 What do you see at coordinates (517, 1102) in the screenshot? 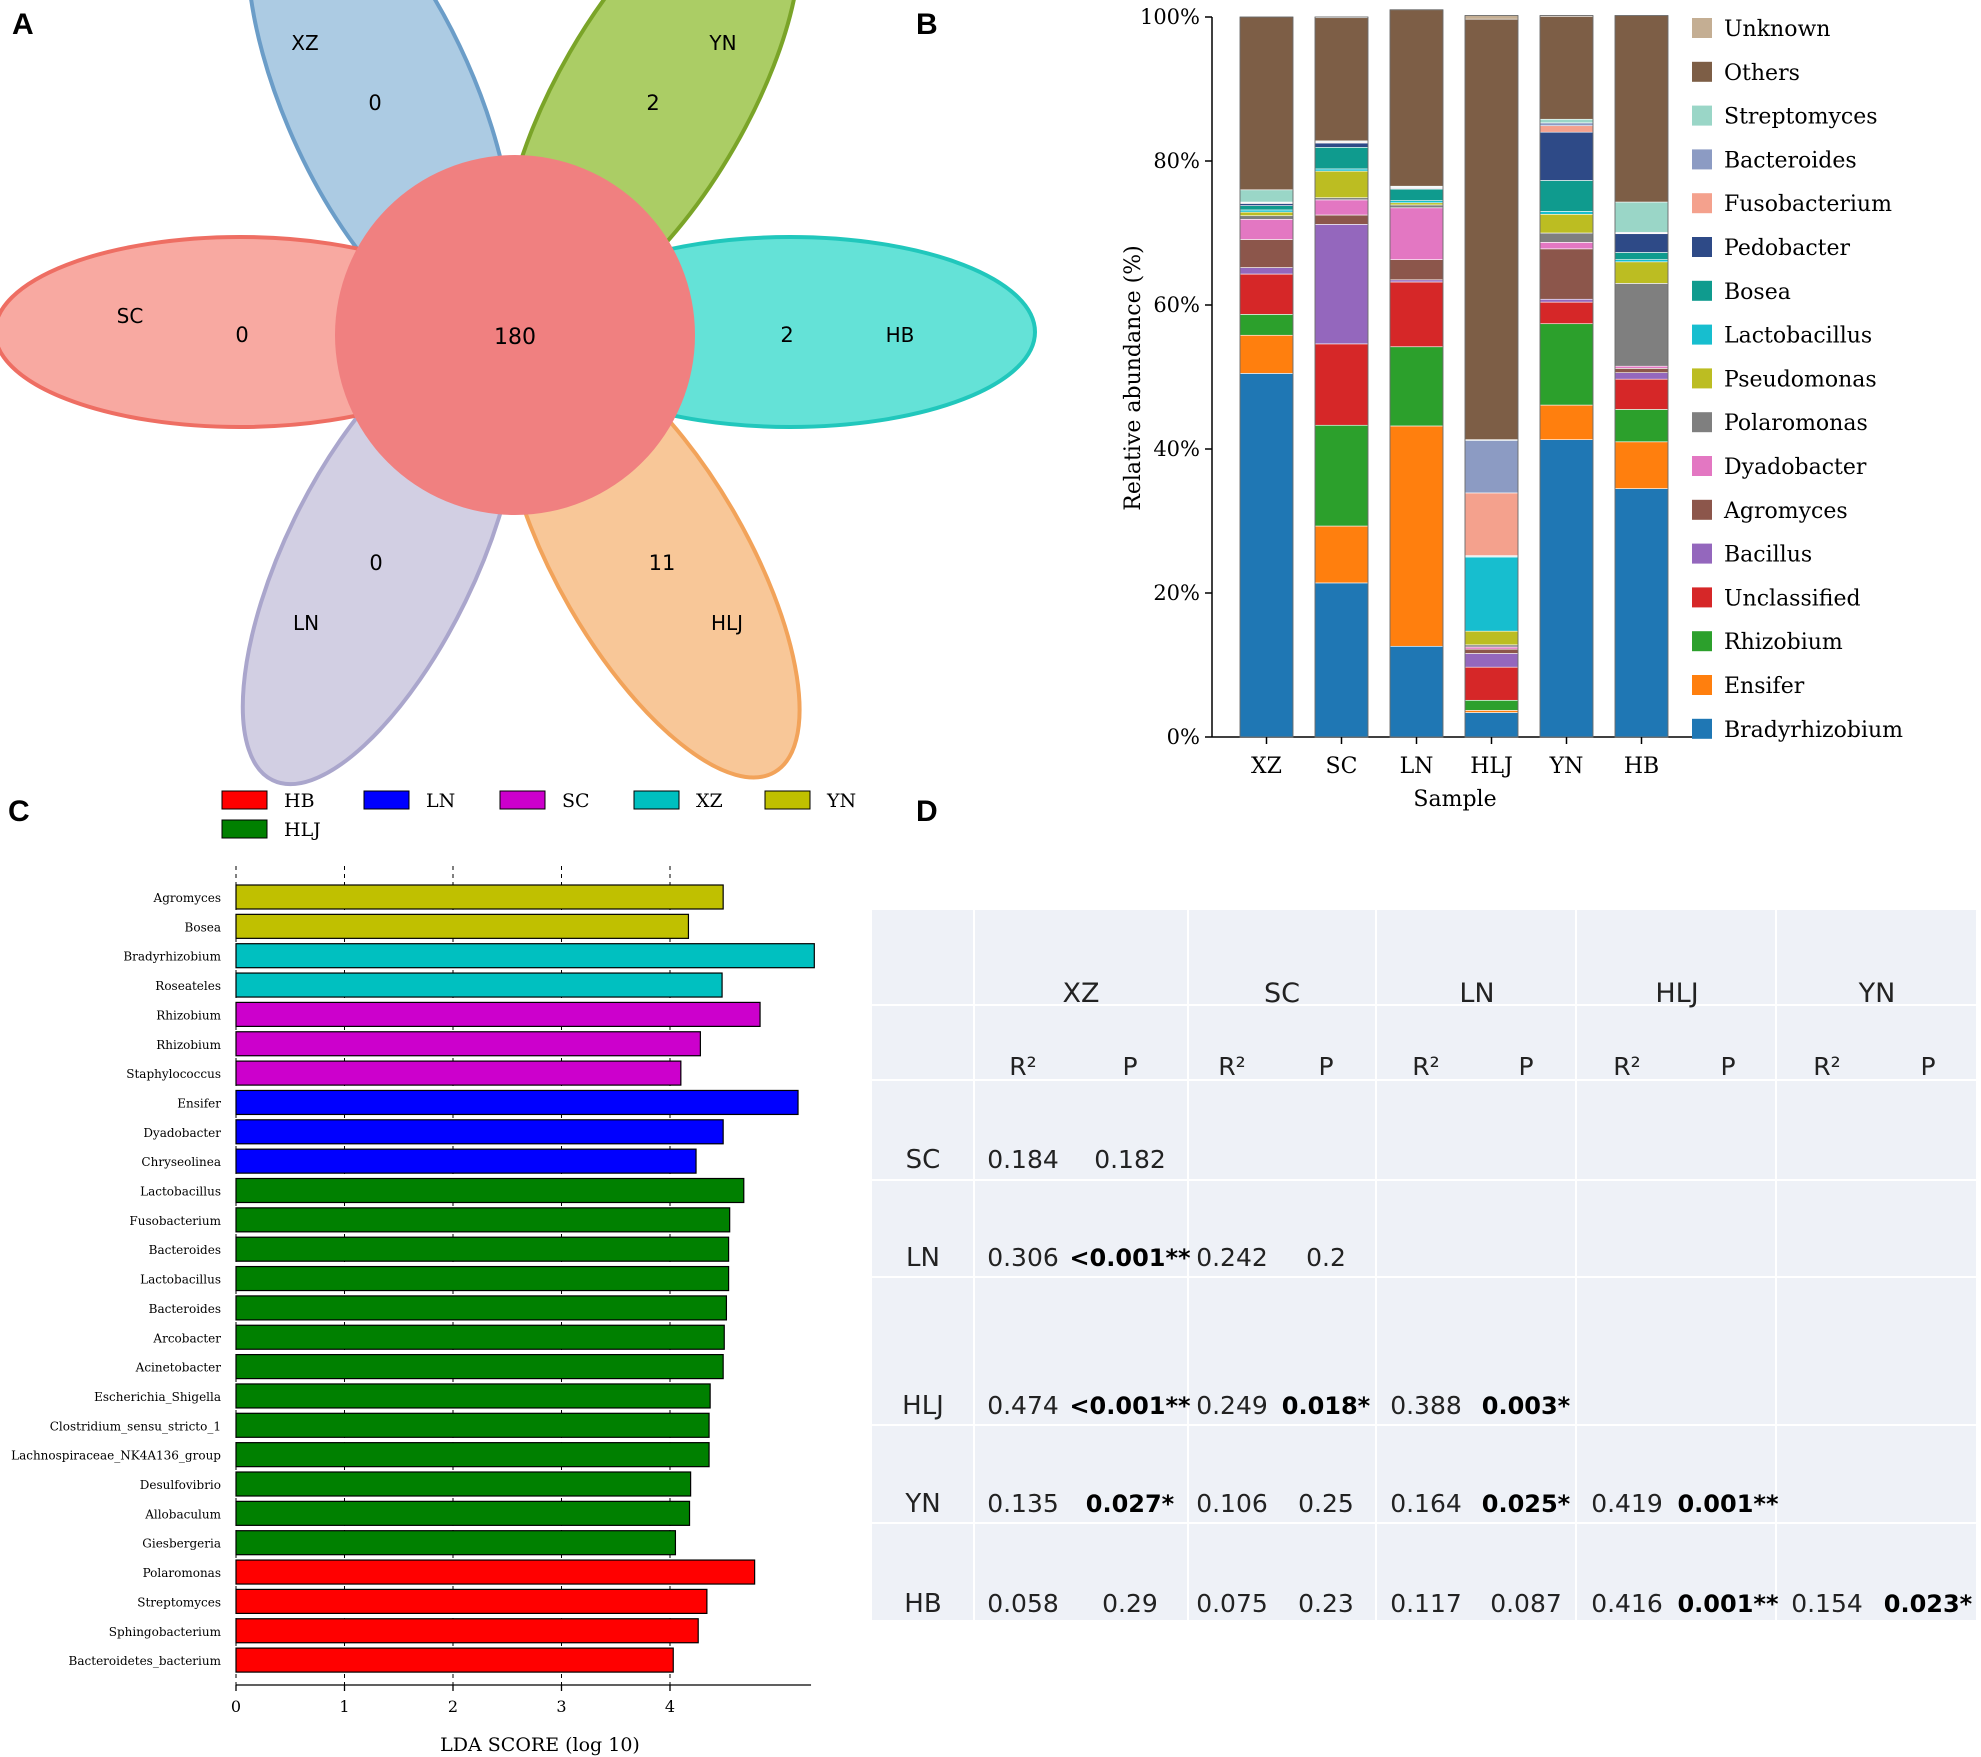
I see `lda-bar-ensifer` at bounding box center [517, 1102].